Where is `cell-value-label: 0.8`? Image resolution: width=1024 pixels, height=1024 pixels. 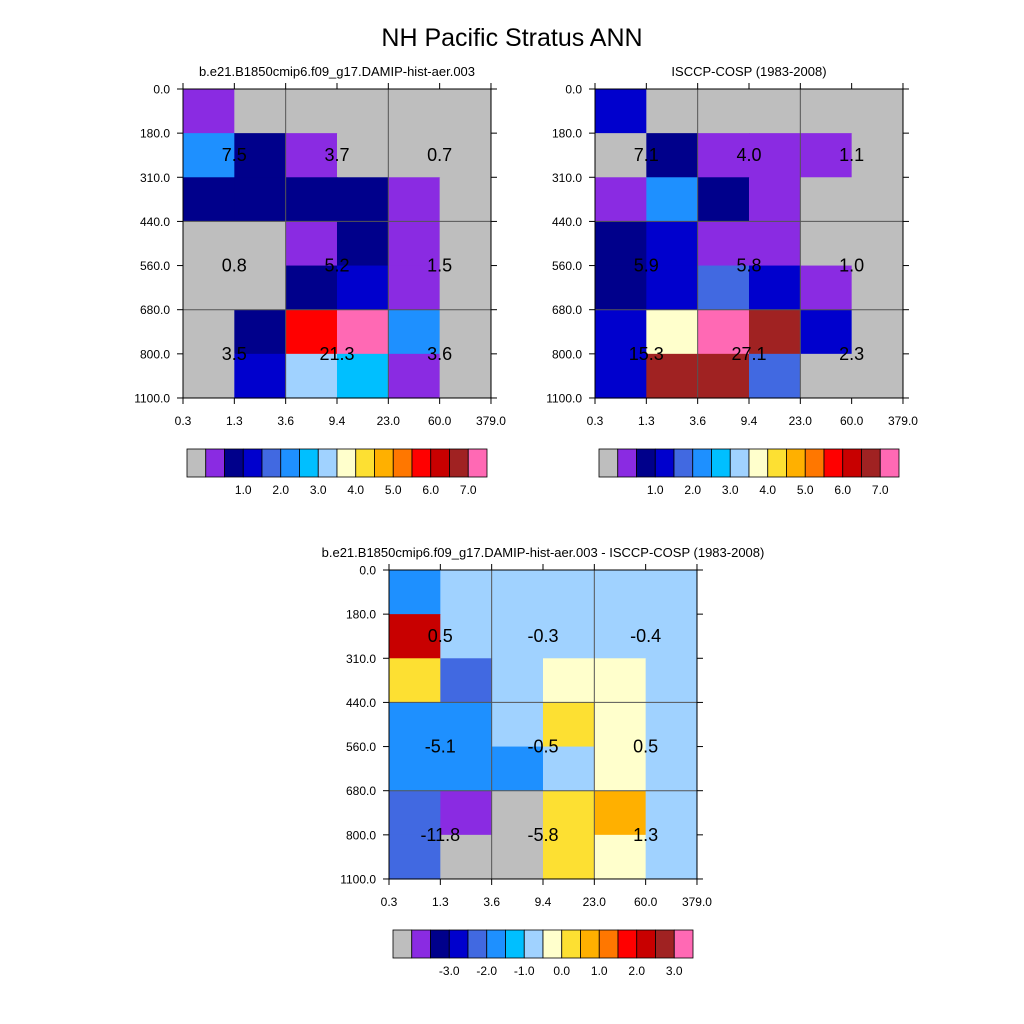 cell-value-label: 0.8 is located at coordinates (234, 266).